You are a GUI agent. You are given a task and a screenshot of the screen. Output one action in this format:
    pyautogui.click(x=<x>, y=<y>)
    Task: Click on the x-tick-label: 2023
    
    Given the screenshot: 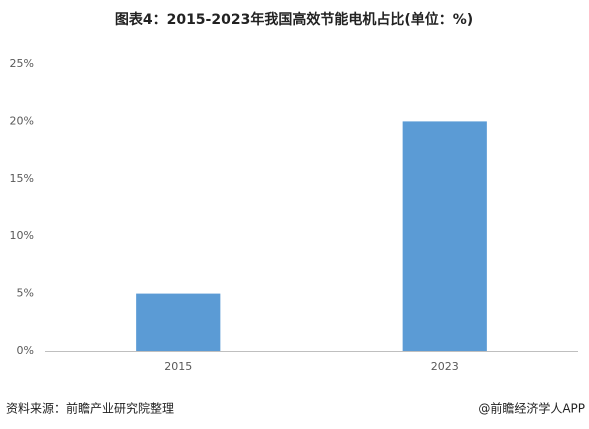 What is the action you would take?
    pyautogui.click(x=445, y=366)
    